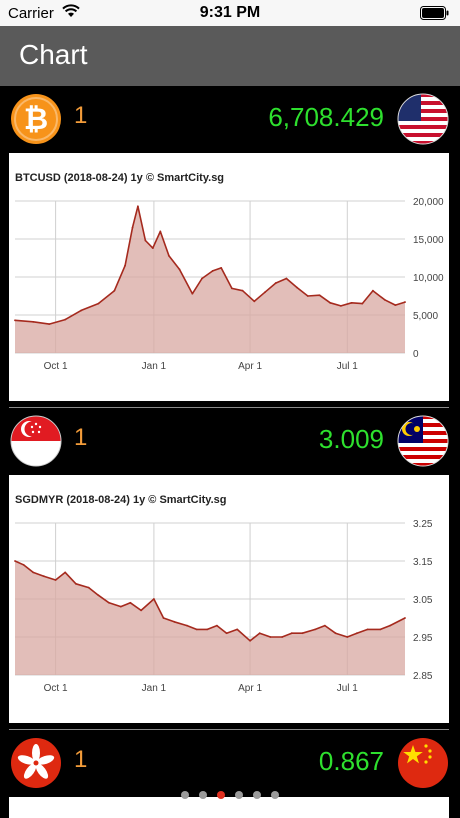 This screenshot has height=818, width=460. Describe the element at coordinates (423, 441) in the screenshot. I see `malaysia-flag-icon` at that location.